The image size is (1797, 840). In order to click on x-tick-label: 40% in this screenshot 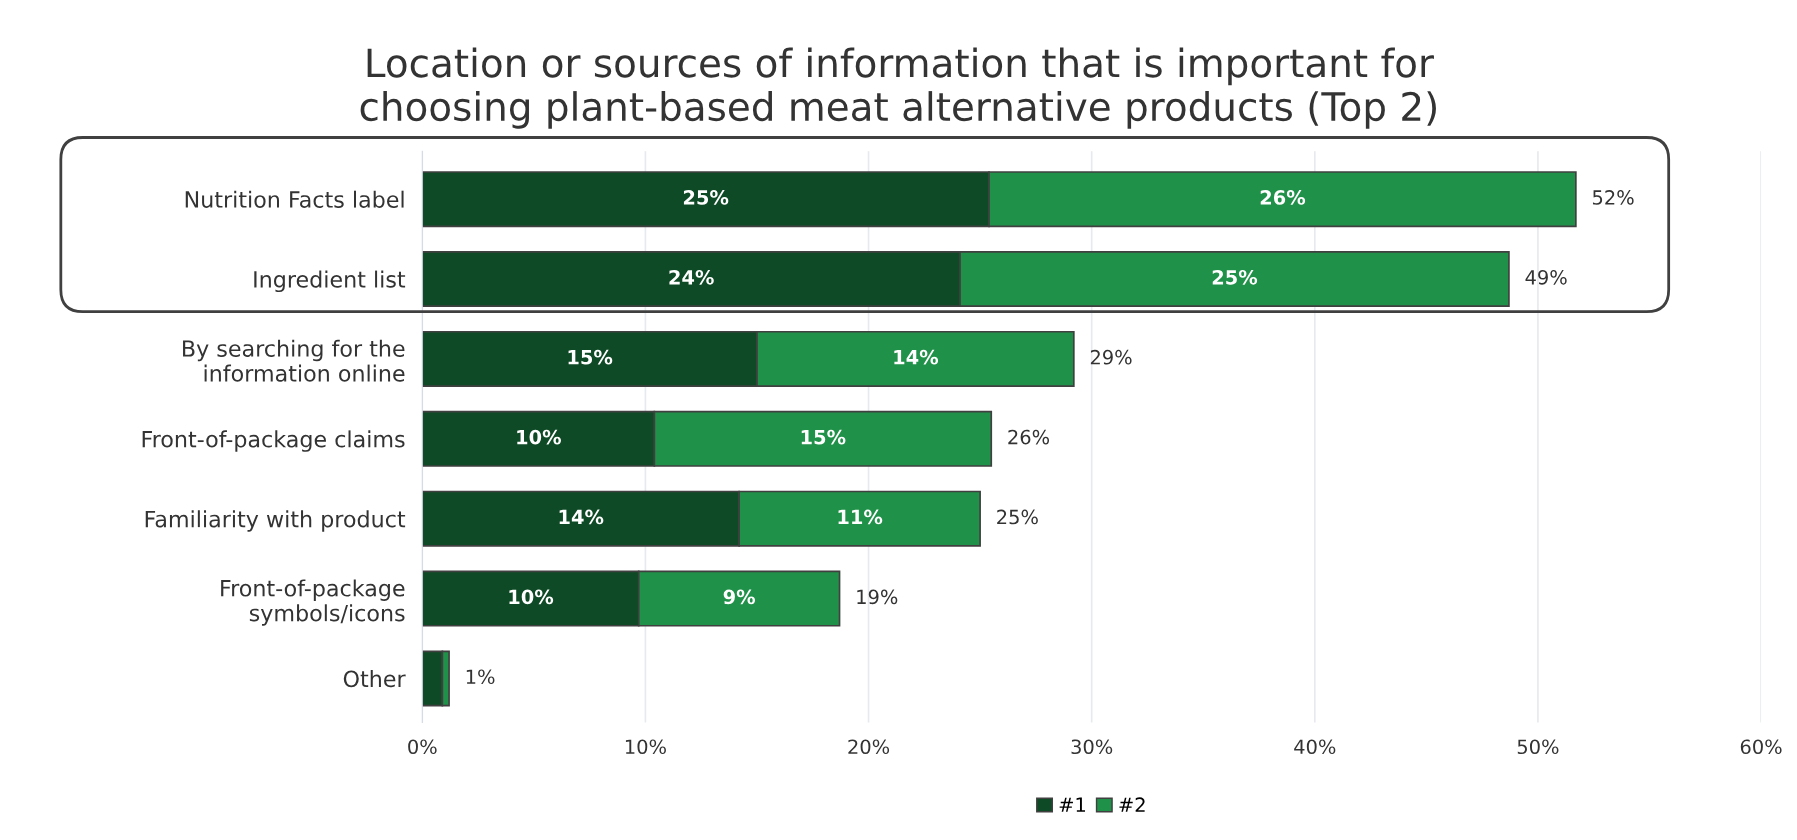, I will do `click(1315, 747)`.